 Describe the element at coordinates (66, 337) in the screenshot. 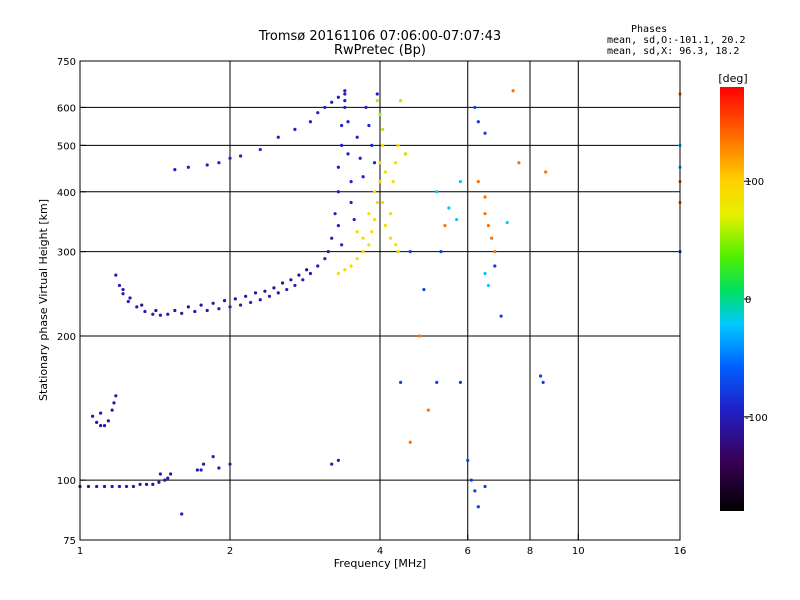

I see `y-tick-label: 200` at that location.